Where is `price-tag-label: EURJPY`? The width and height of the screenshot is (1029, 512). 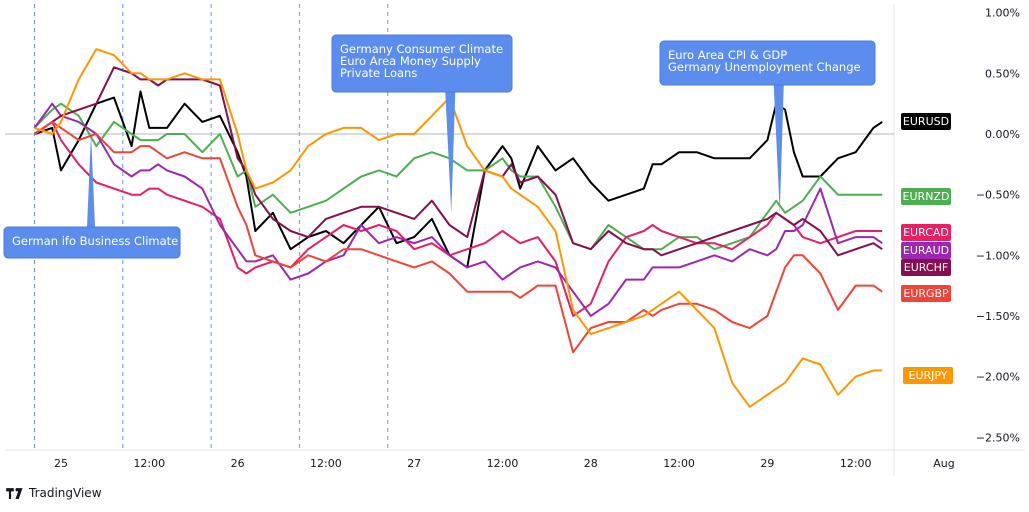
price-tag-label: EURJPY is located at coordinates (928, 375).